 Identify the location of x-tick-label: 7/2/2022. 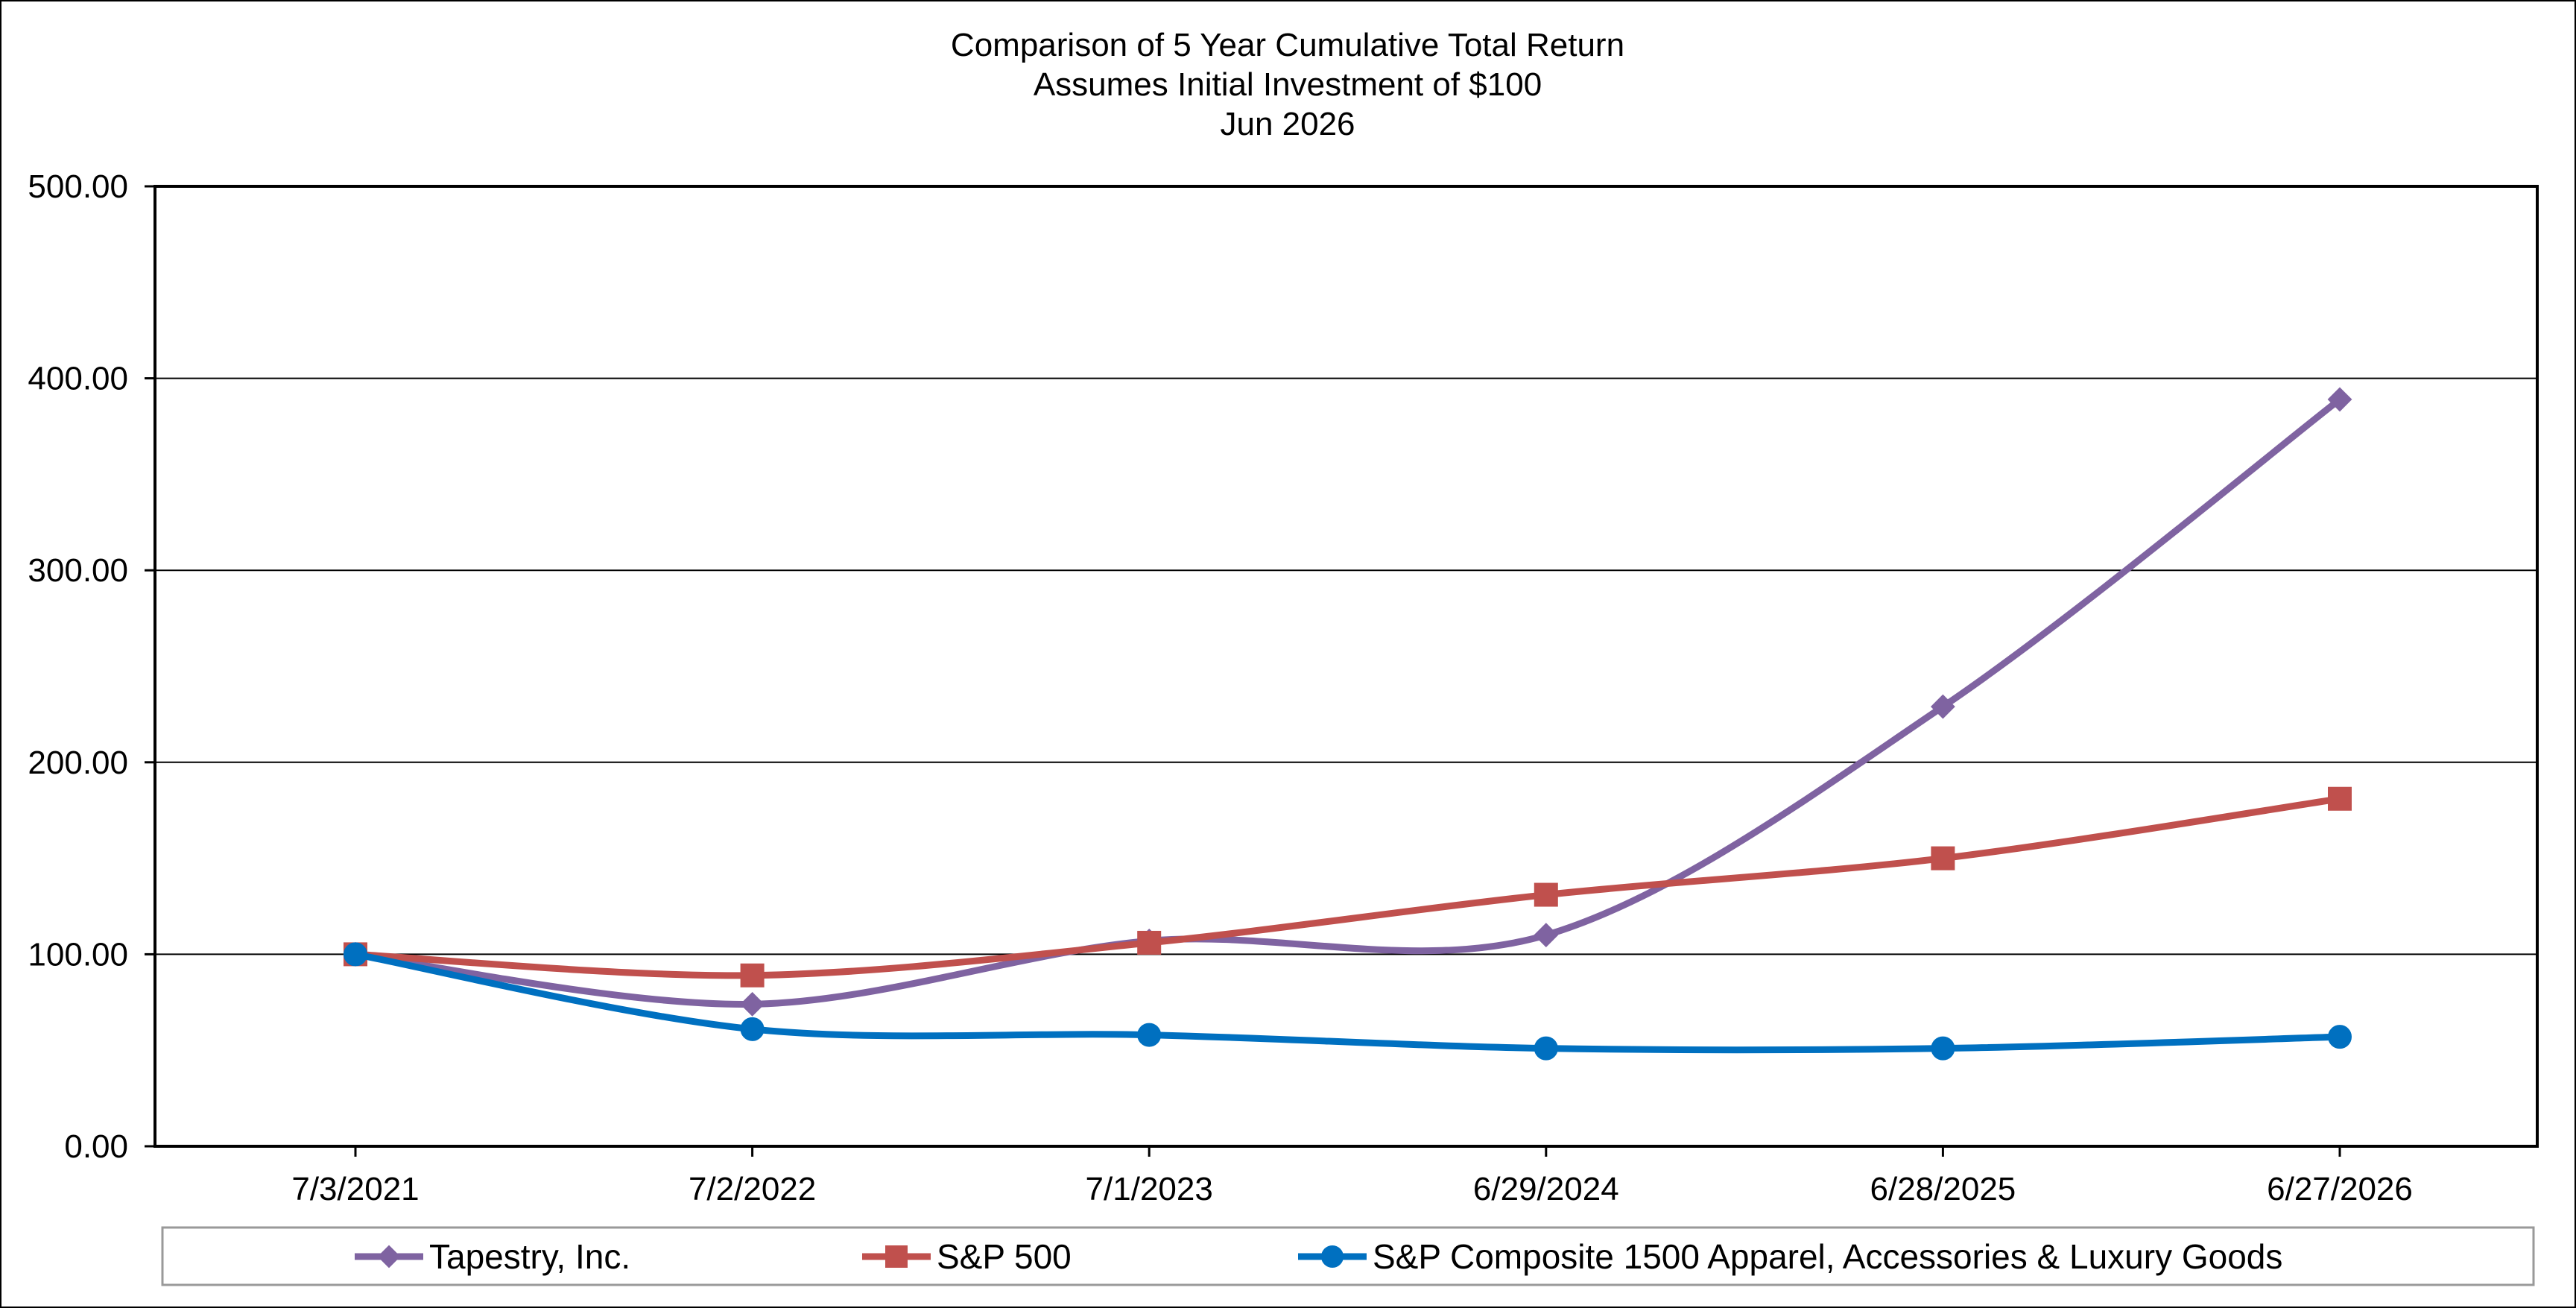
(752, 1189).